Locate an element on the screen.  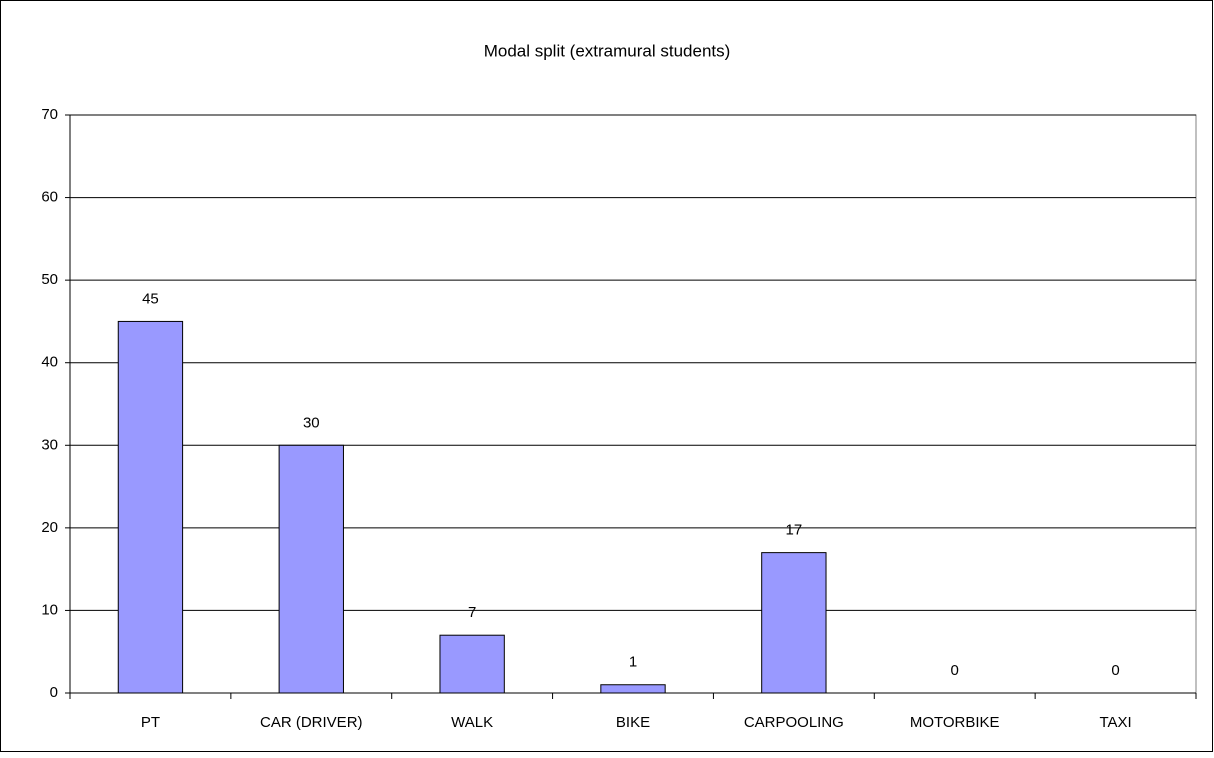
data-label: 7 is located at coordinates (472, 612).